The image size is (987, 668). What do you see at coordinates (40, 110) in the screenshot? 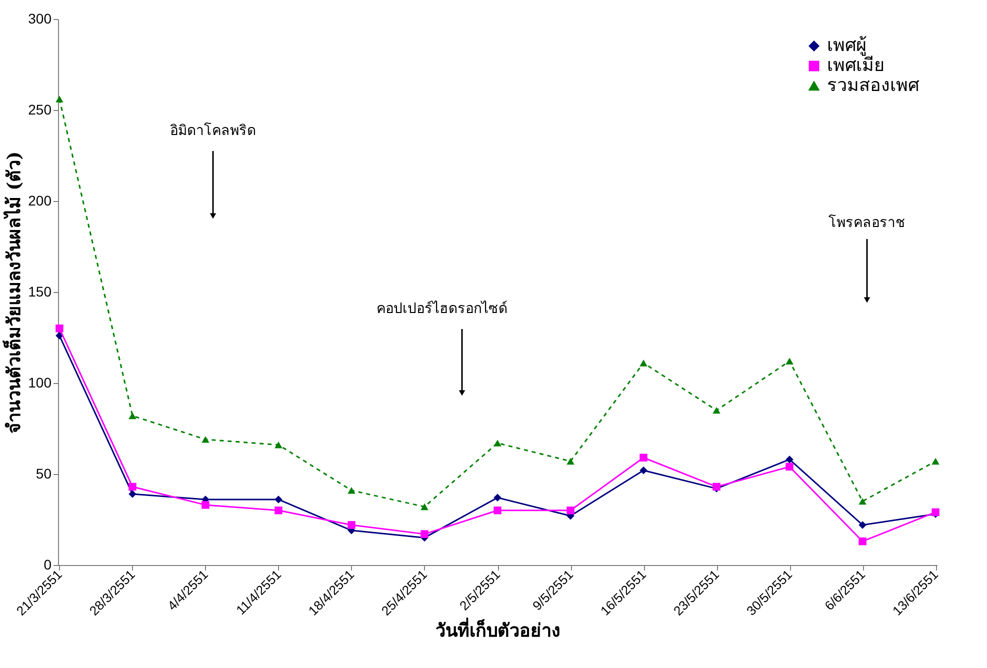
I see `y-tick-label: 250` at bounding box center [40, 110].